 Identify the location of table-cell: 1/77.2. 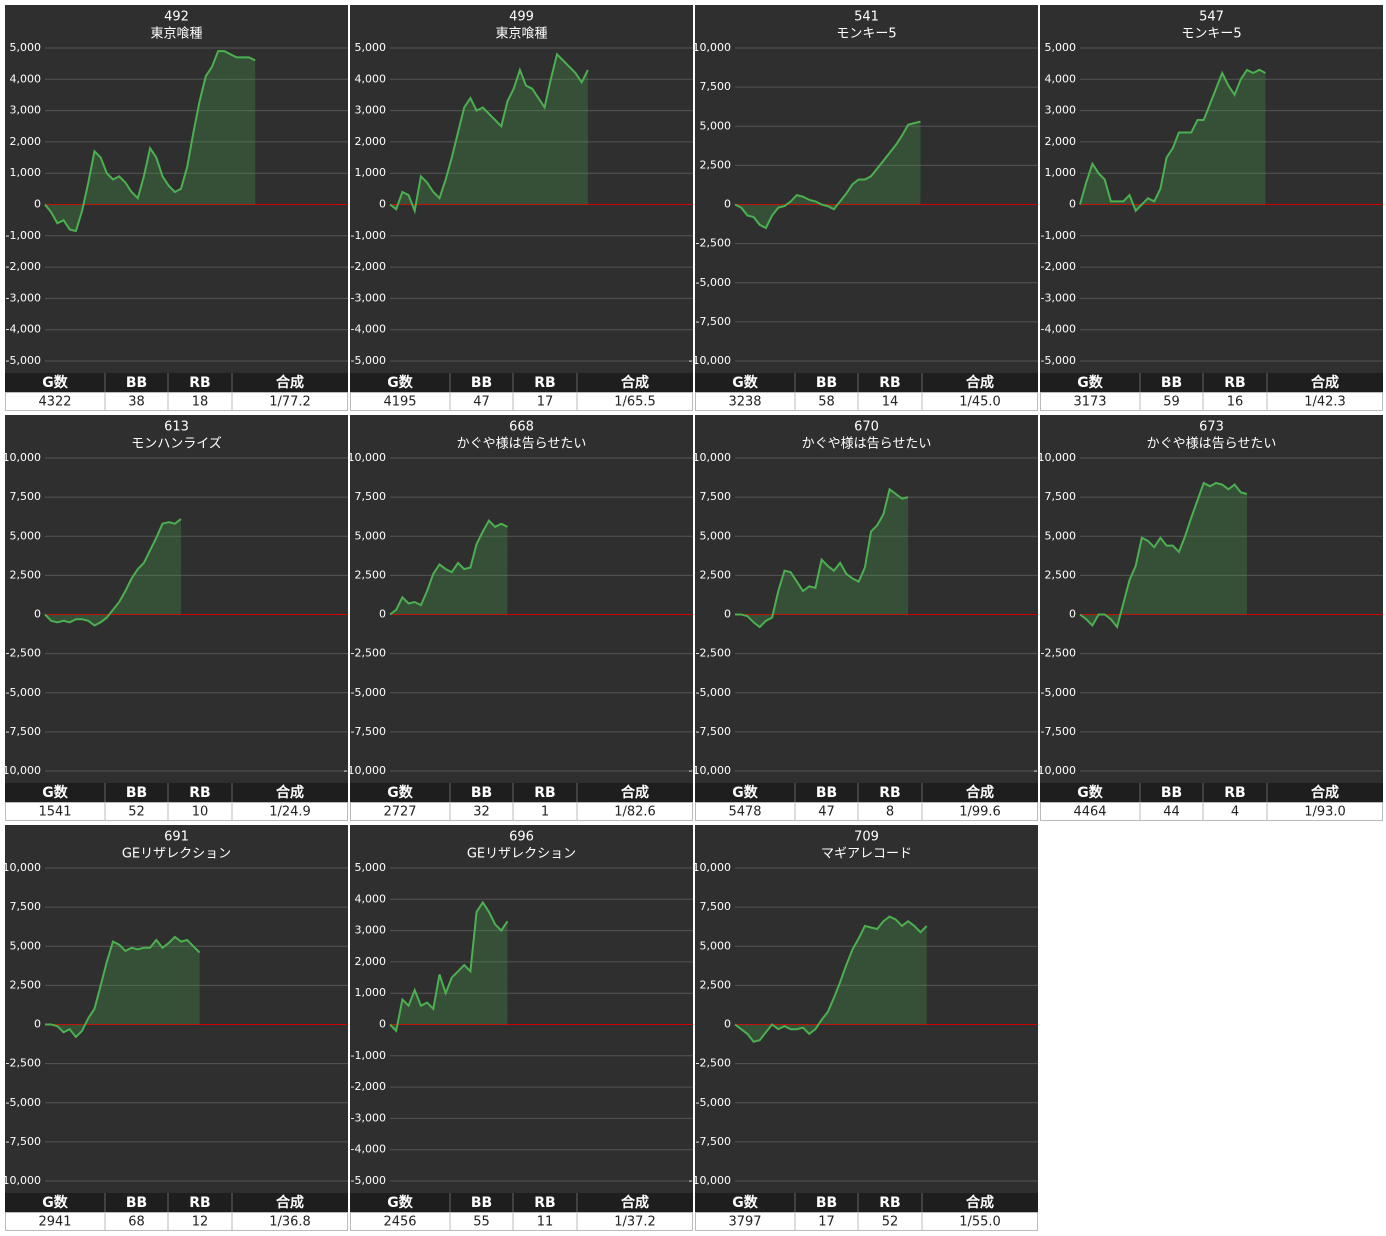
(290, 402).